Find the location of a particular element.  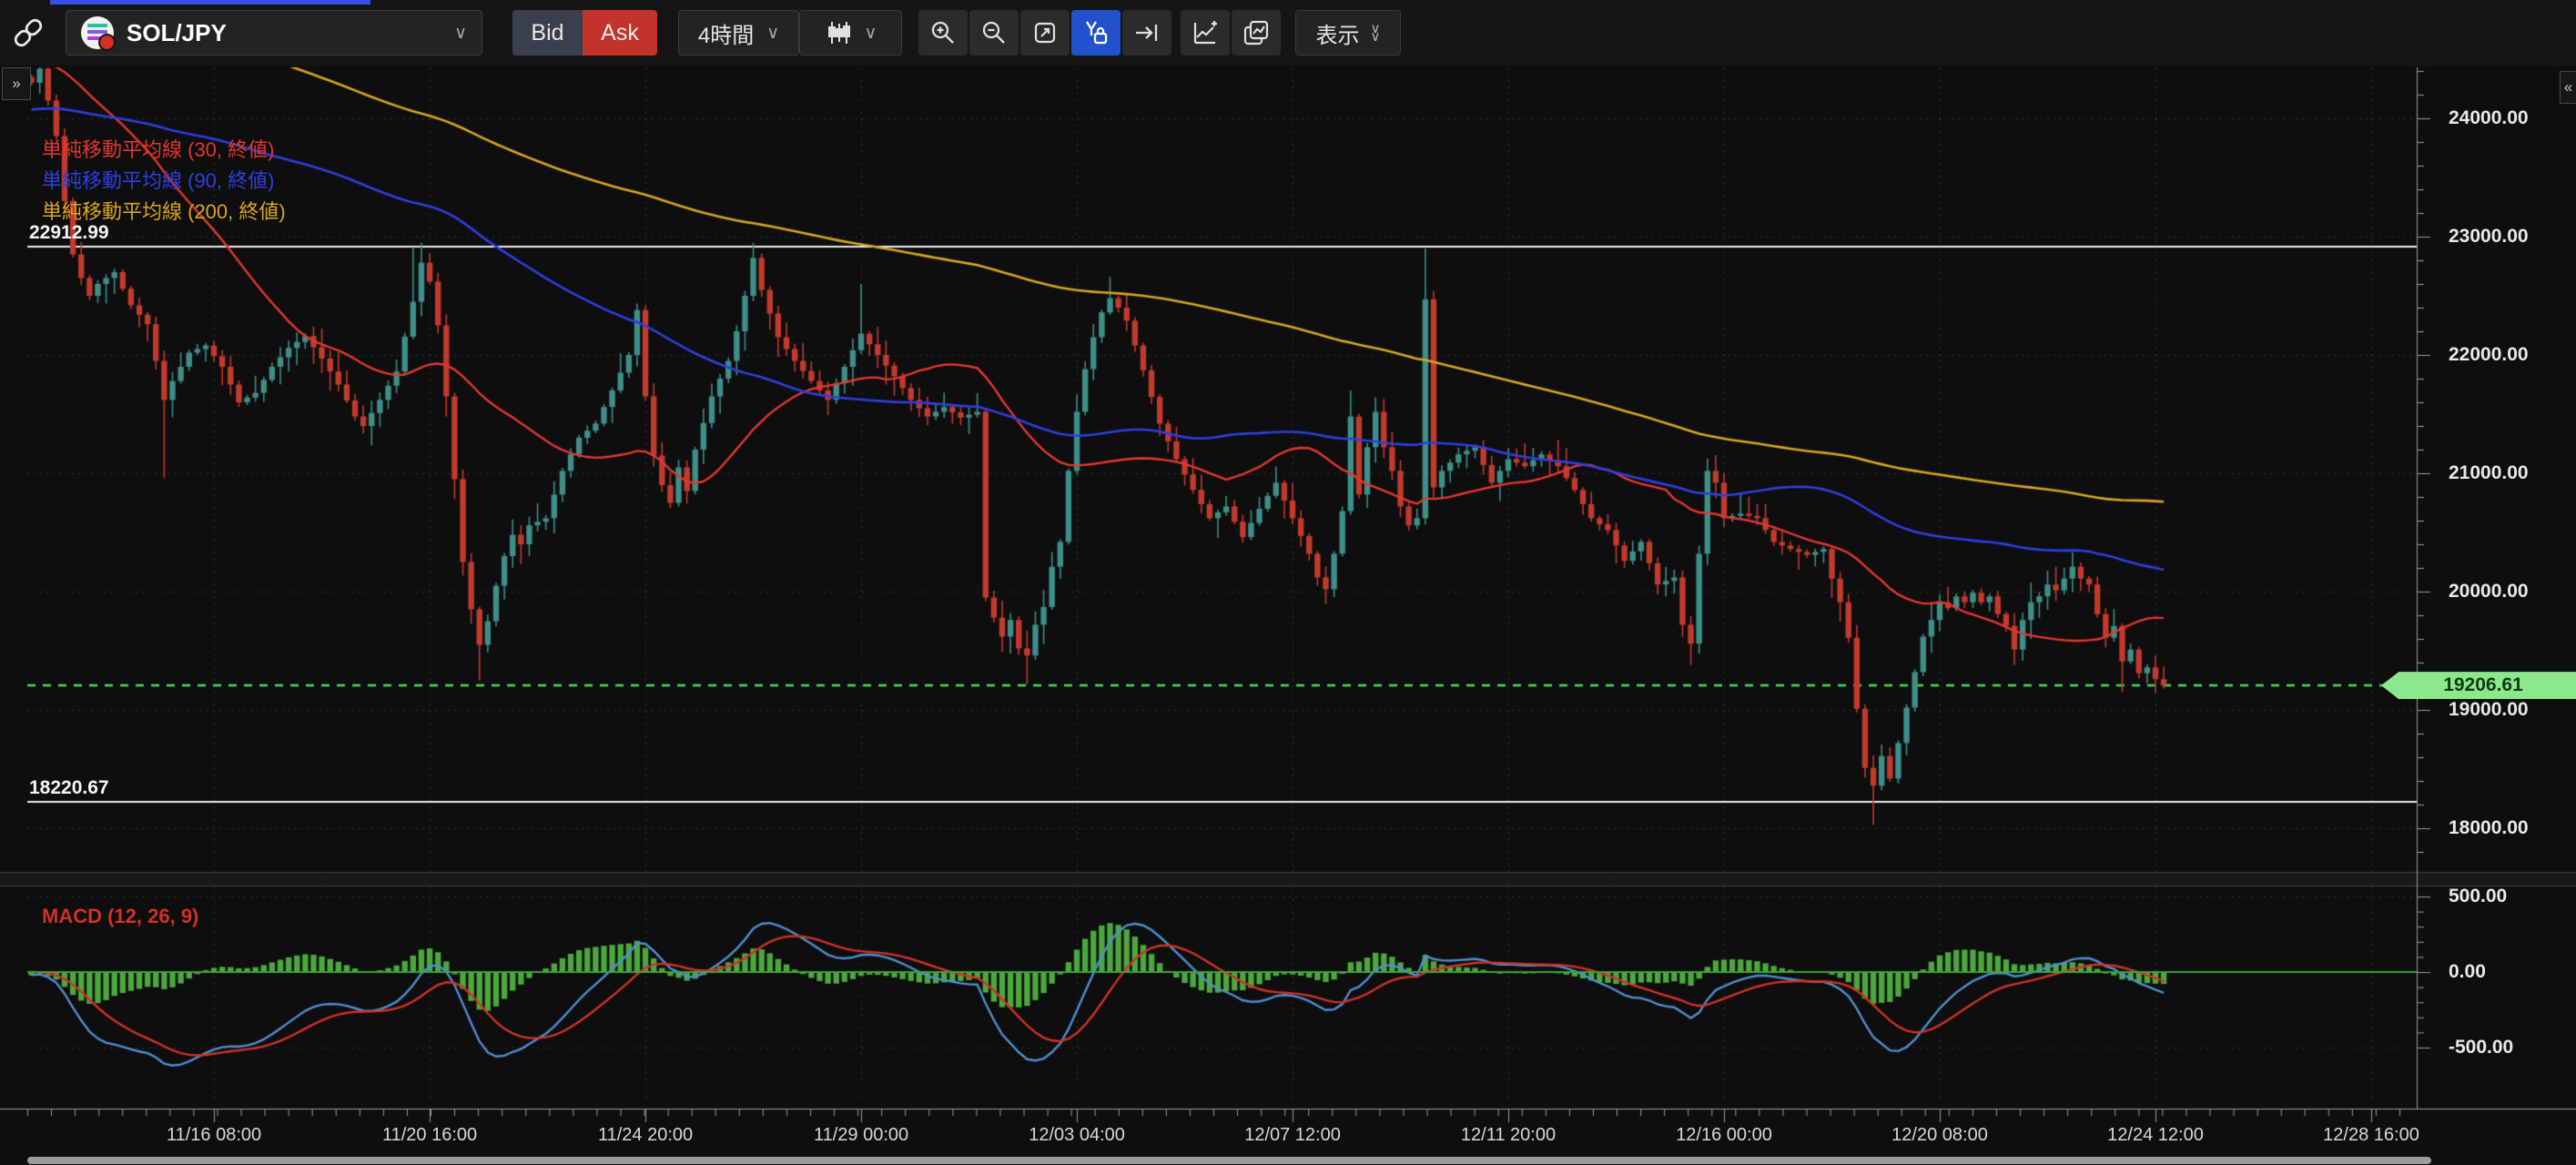

y-axis-lock-icon is located at coordinates (1097, 33).